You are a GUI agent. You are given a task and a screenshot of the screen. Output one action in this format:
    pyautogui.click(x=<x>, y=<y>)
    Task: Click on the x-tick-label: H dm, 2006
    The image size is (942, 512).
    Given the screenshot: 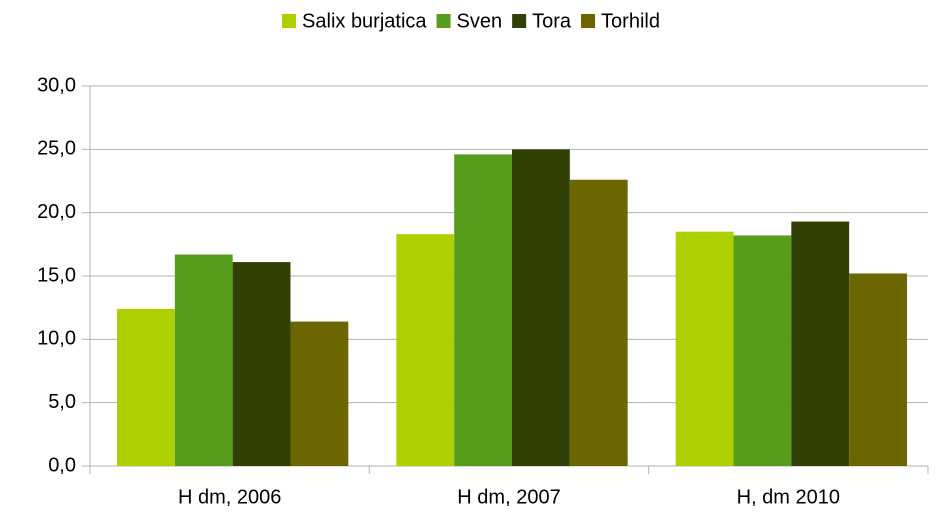 What is the action you would take?
    pyautogui.click(x=229, y=497)
    